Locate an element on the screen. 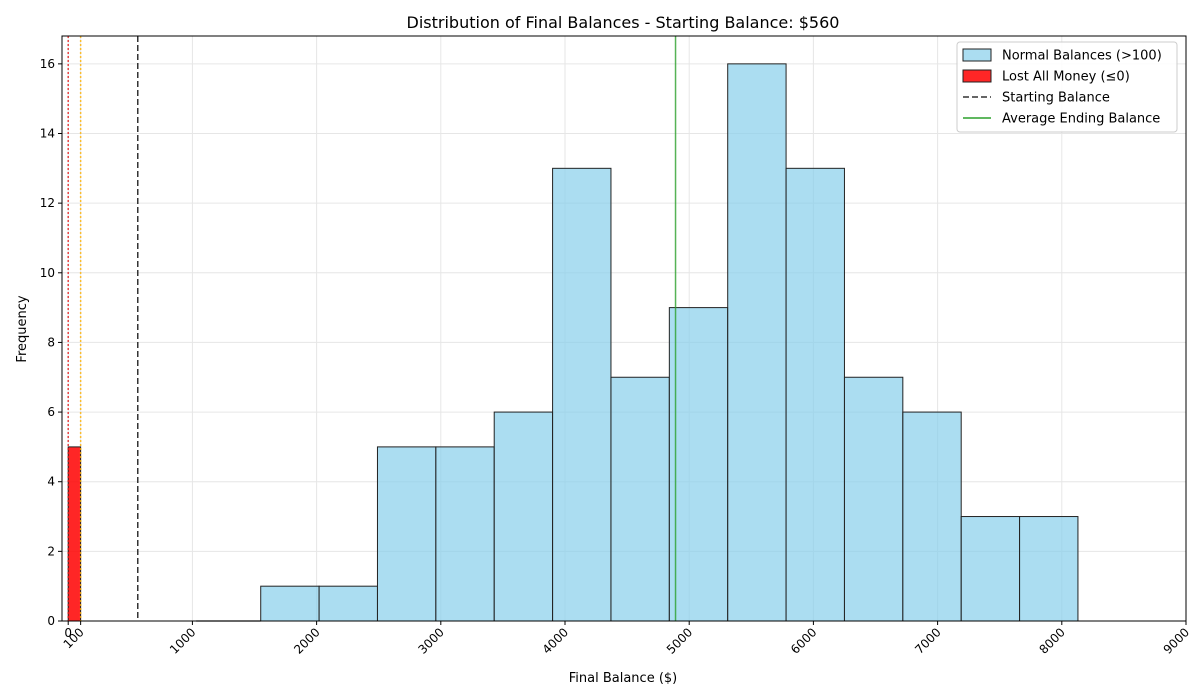 Image resolution: width=1200 pixels, height=700 pixels. y-tick-label: 2 is located at coordinates (51, 551).